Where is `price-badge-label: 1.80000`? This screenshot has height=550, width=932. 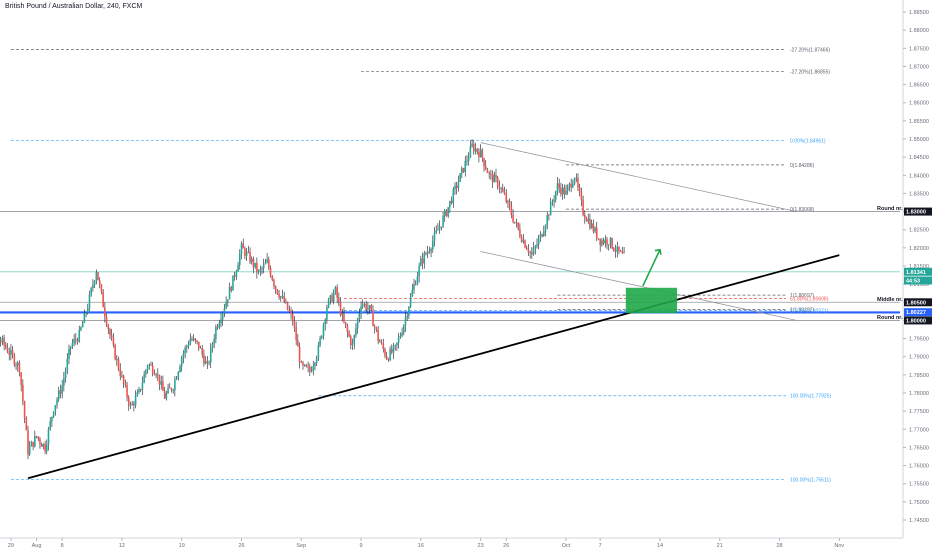
price-badge-label: 1.80000 is located at coordinates (916, 321).